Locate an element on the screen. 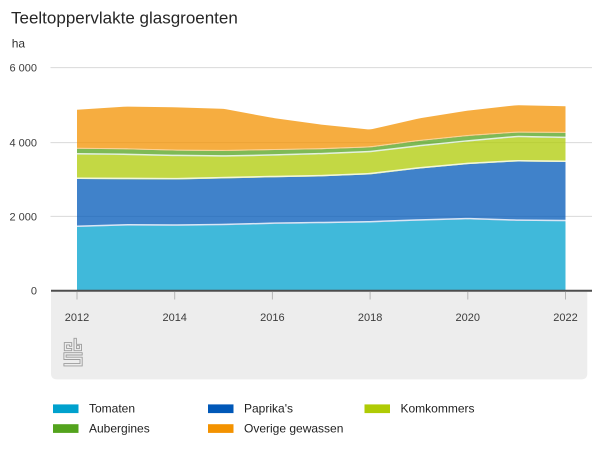 This screenshot has width=600, height=450. svg-text: 2016 is located at coordinates (272, 318).